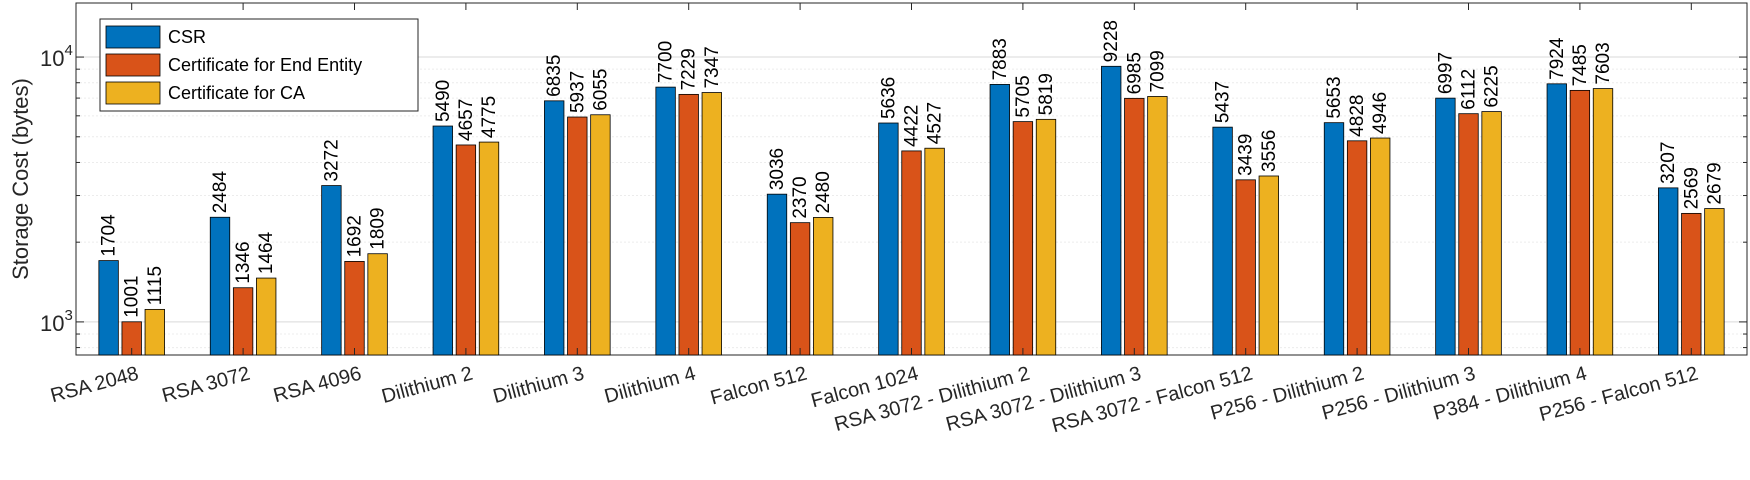  I want to click on data-label: 6985, so click(1134, 73).